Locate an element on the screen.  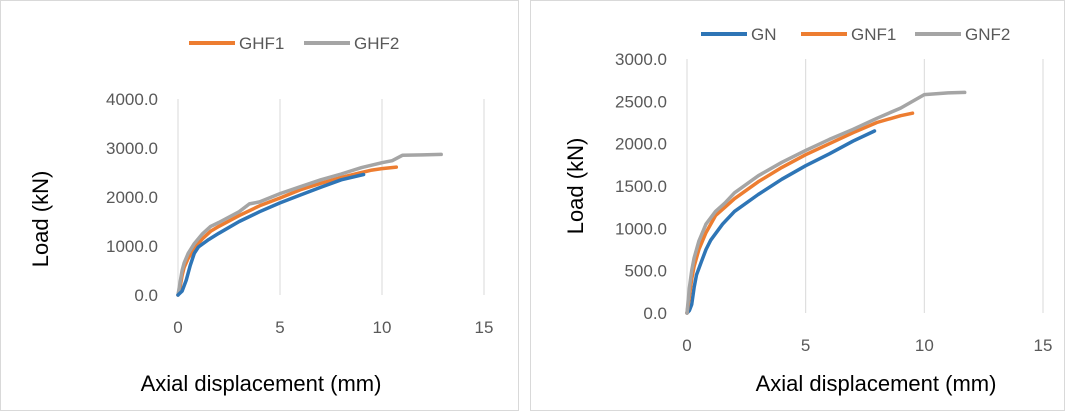
y-tick-label: 4000.0 is located at coordinates (132, 99).